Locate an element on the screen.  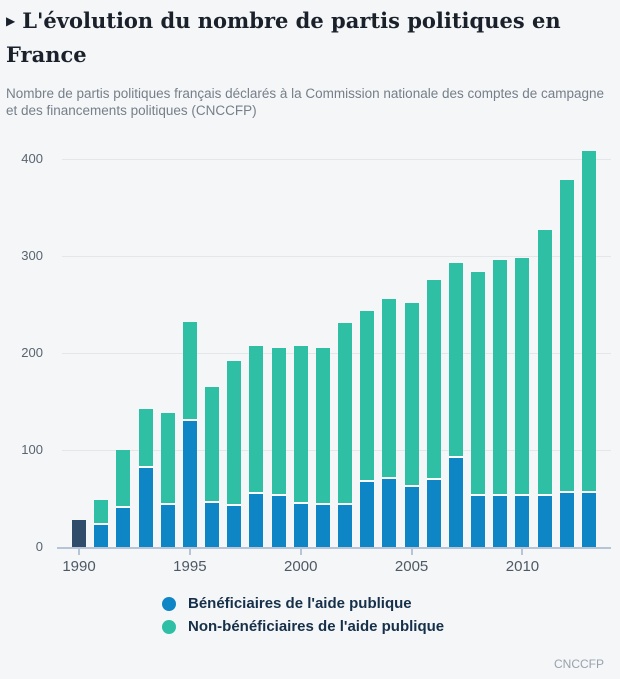
bar-1990 is located at coordinates (79, 533).